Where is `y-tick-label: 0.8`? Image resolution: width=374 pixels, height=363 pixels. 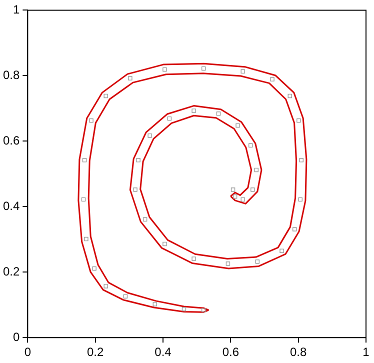 y-tick-label: 0.8 is located at coordinates (11, 75).